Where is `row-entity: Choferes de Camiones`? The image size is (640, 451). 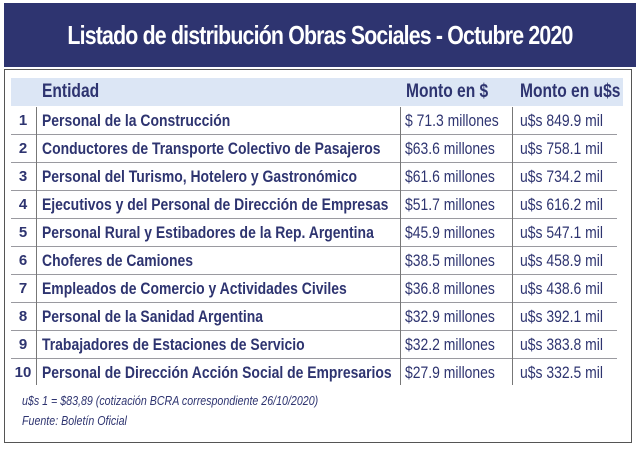
row-entity: Choferes de Camiones is located at coordinates (118, 260).